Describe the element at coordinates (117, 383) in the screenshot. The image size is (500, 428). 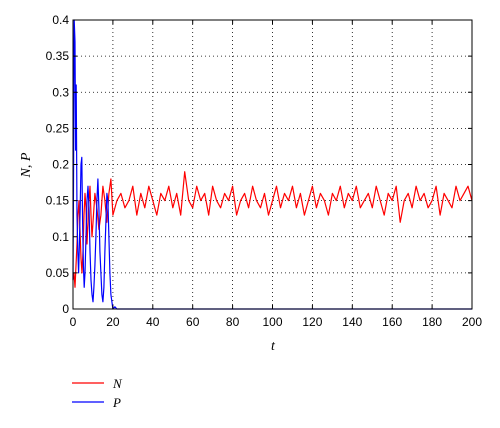
I see `legend-label-n: N` at that location.